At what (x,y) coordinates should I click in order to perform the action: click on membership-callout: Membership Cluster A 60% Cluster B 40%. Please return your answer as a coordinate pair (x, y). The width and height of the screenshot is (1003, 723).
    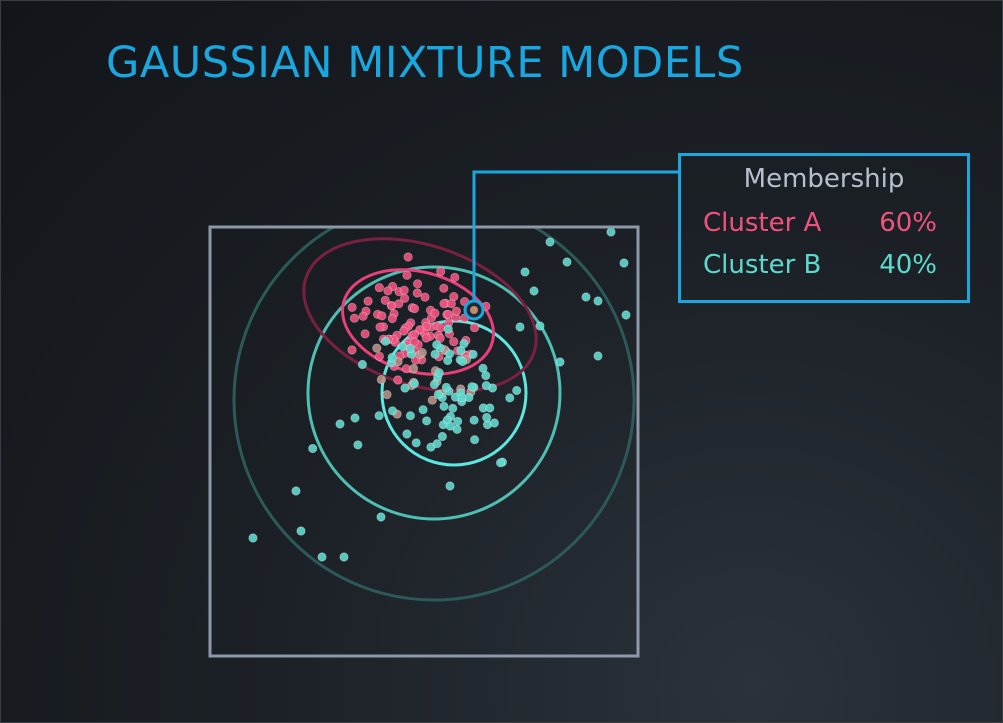
    Looking at the image, I should click on (824, 228).